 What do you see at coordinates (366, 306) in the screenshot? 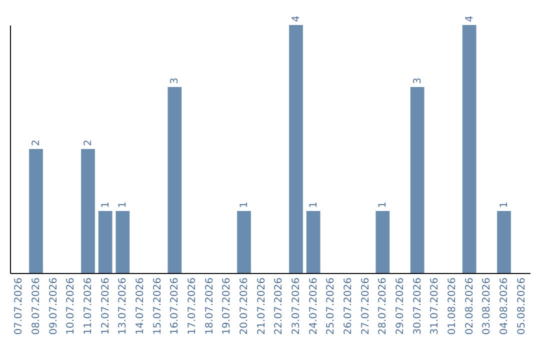
I see `x-tick-label: 27.07.2026` at bounding box center [366, 306].